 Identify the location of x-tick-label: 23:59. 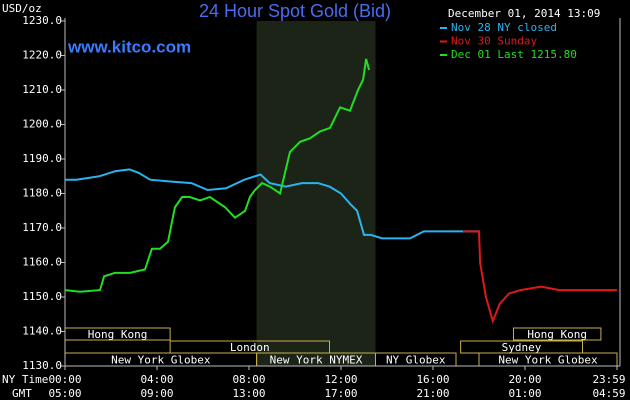
(608, 379).